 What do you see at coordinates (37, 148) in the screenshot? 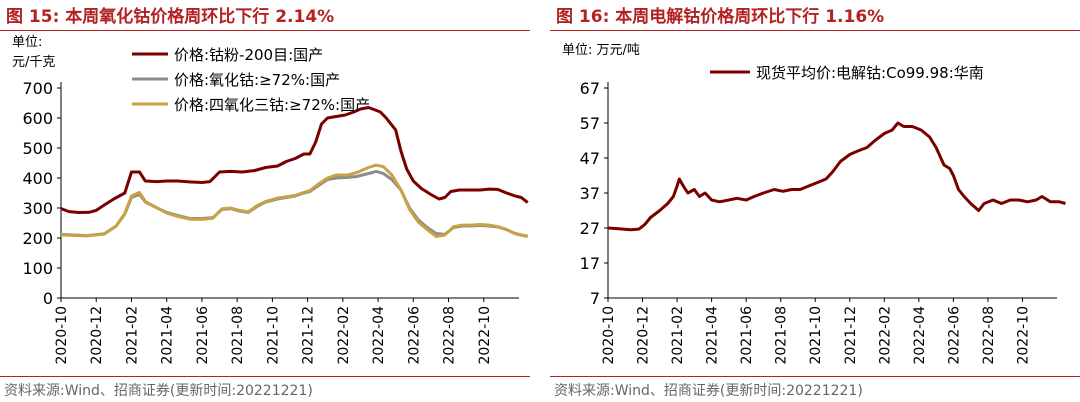
I see `y-tick-label: 500` at bounding box center [37, 148].